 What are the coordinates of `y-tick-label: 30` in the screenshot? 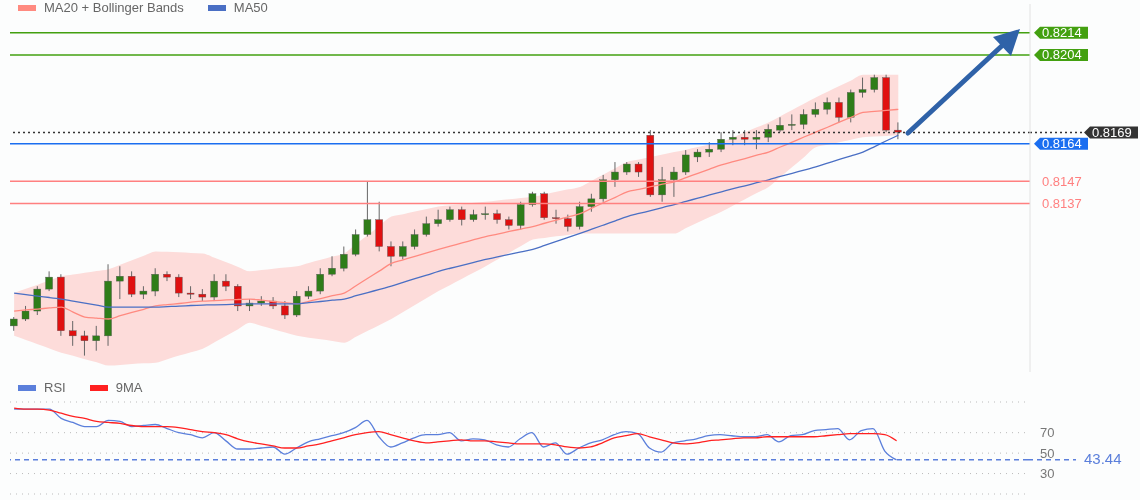 It's located at (1047, 474).